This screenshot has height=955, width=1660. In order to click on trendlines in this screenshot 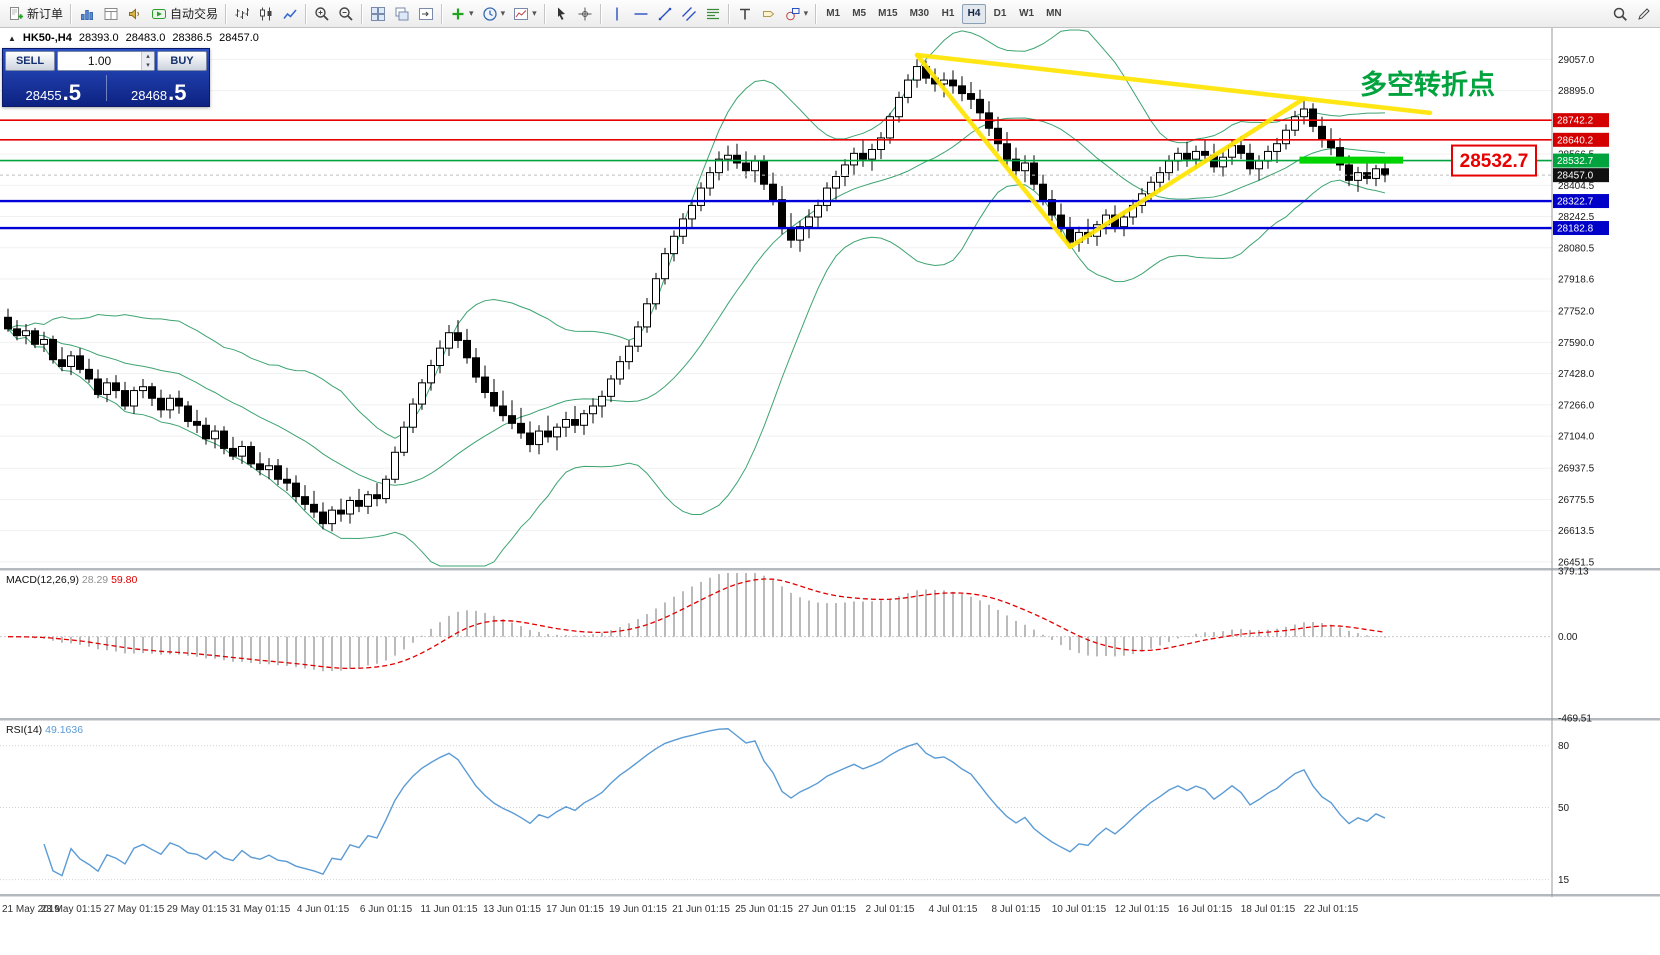, I will do `click(1173, 151)`.